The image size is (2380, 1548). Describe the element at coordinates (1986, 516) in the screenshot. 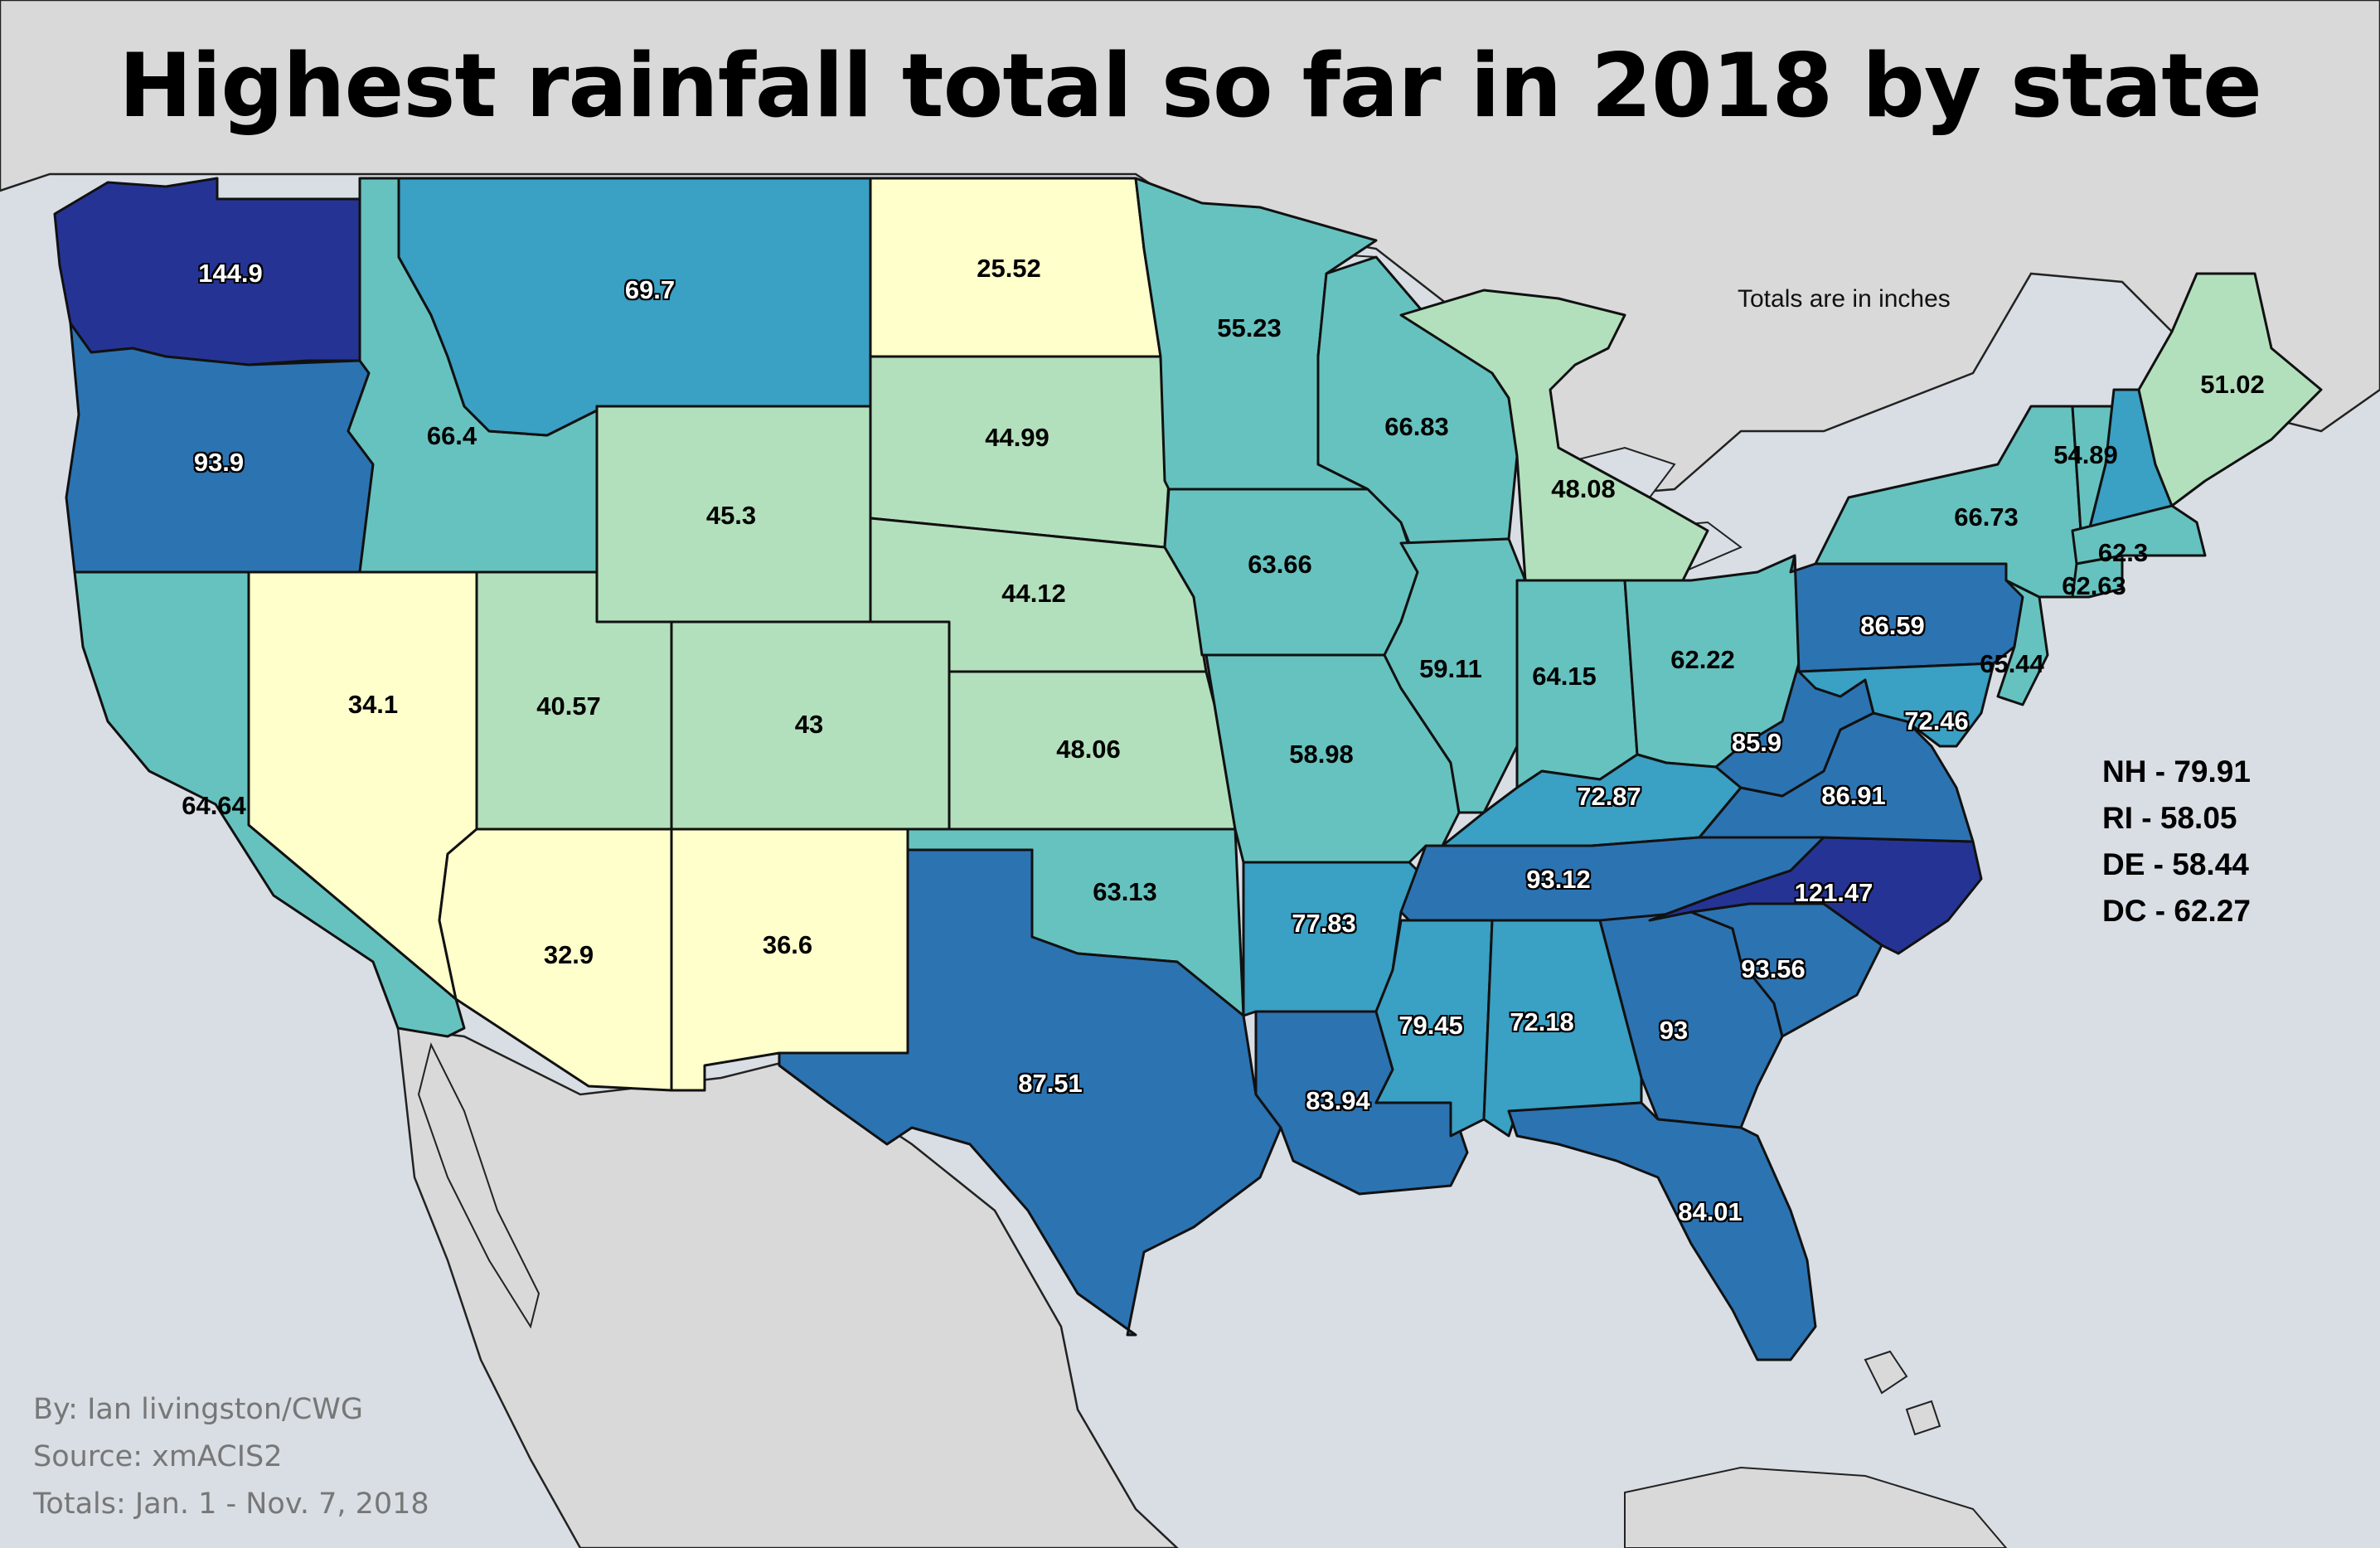

I see `state-value-ny: 66.73` at that location.